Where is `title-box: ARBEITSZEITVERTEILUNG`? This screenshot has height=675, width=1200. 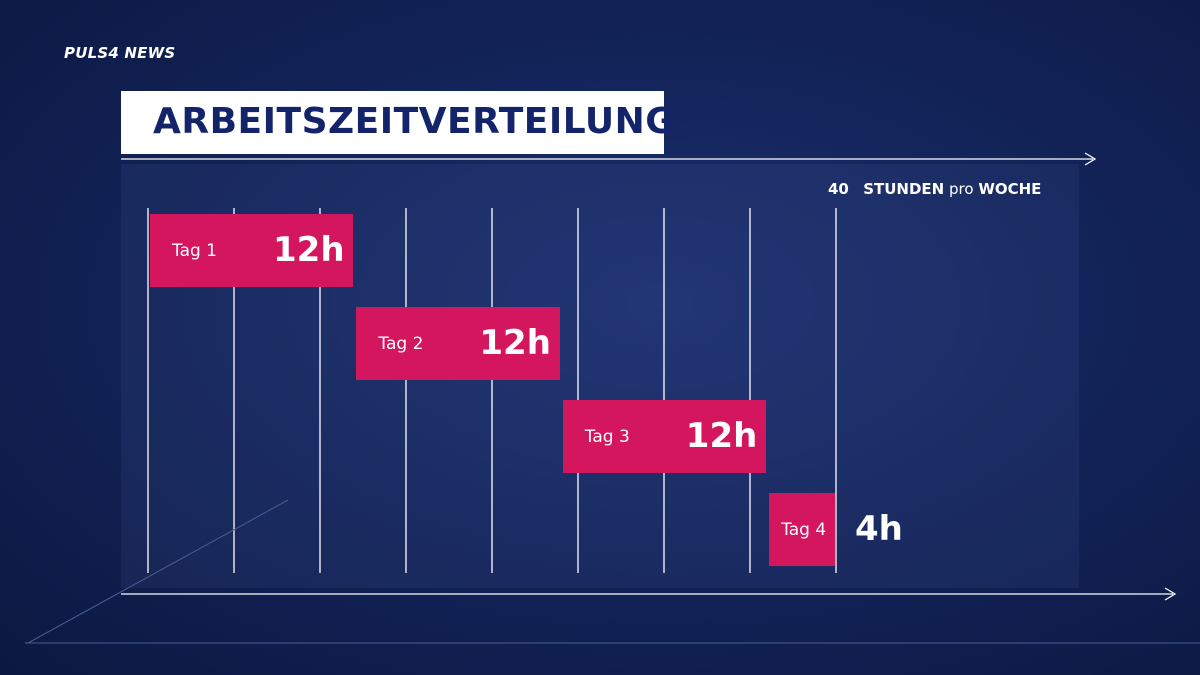 title-box: ARBEITSZEITVERTEILUNG is located at coordinates (398, 122).